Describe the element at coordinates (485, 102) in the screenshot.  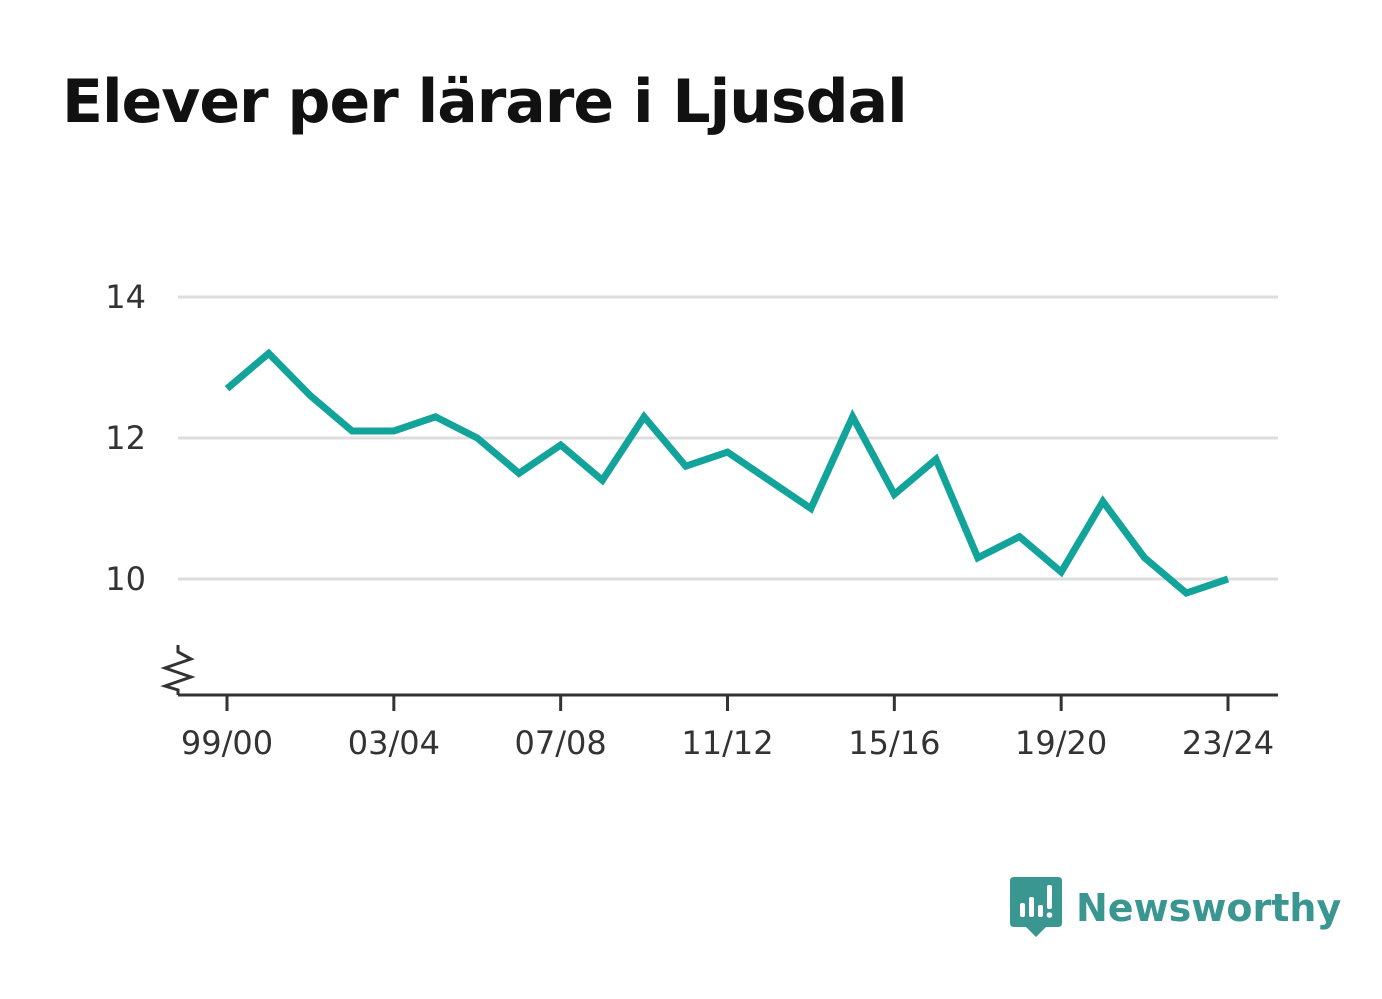
I see `chart-title: Elever per lärare i Ljusdal` at that location.